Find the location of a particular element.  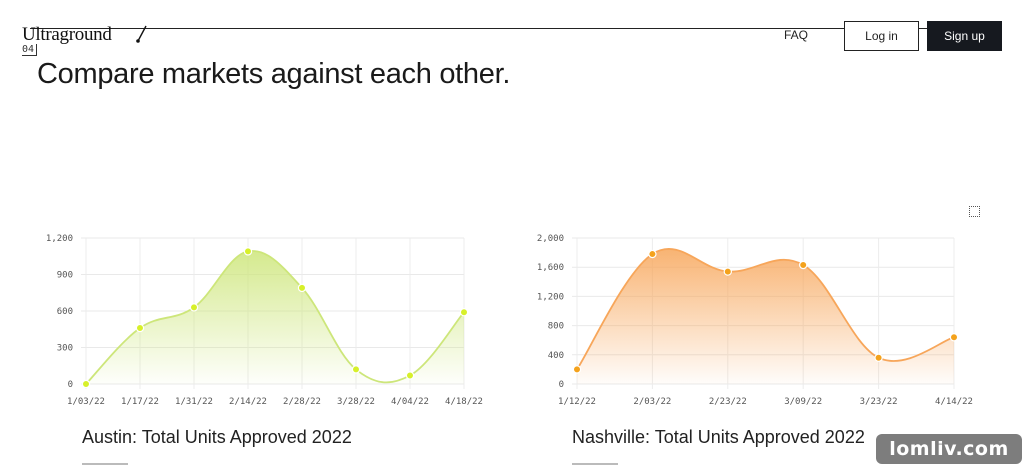

x-tick-label: 3/09/22 is located at coordinates (803, 402).